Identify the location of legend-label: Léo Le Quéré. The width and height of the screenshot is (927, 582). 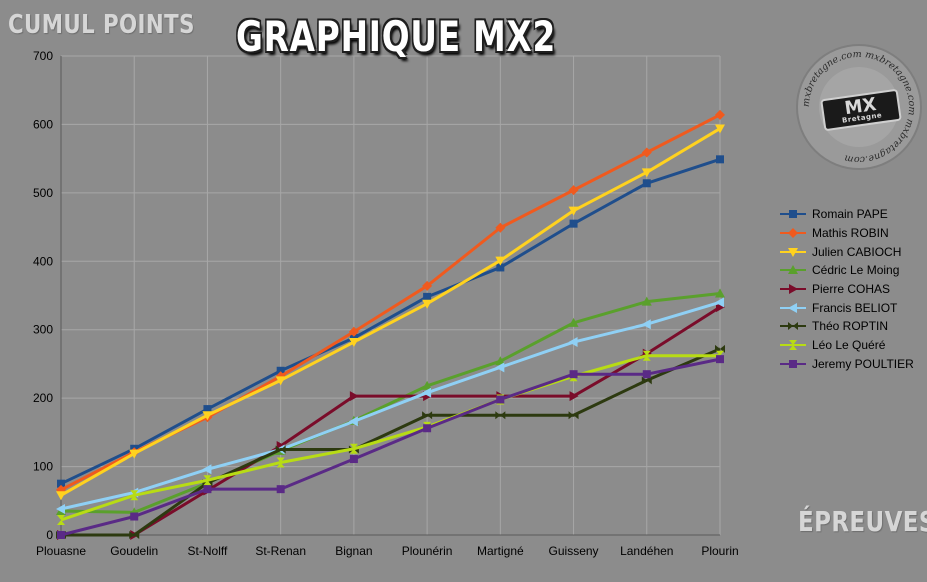
(849, 345).